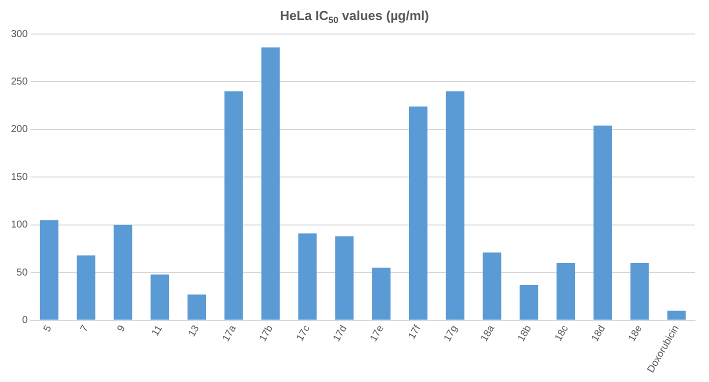 This screenshot has width=709, height=382. What do you see at coordinates (488, 333) in the screenshot?
I see `x-tick-label: 18a` at bounding box center [488, 333].